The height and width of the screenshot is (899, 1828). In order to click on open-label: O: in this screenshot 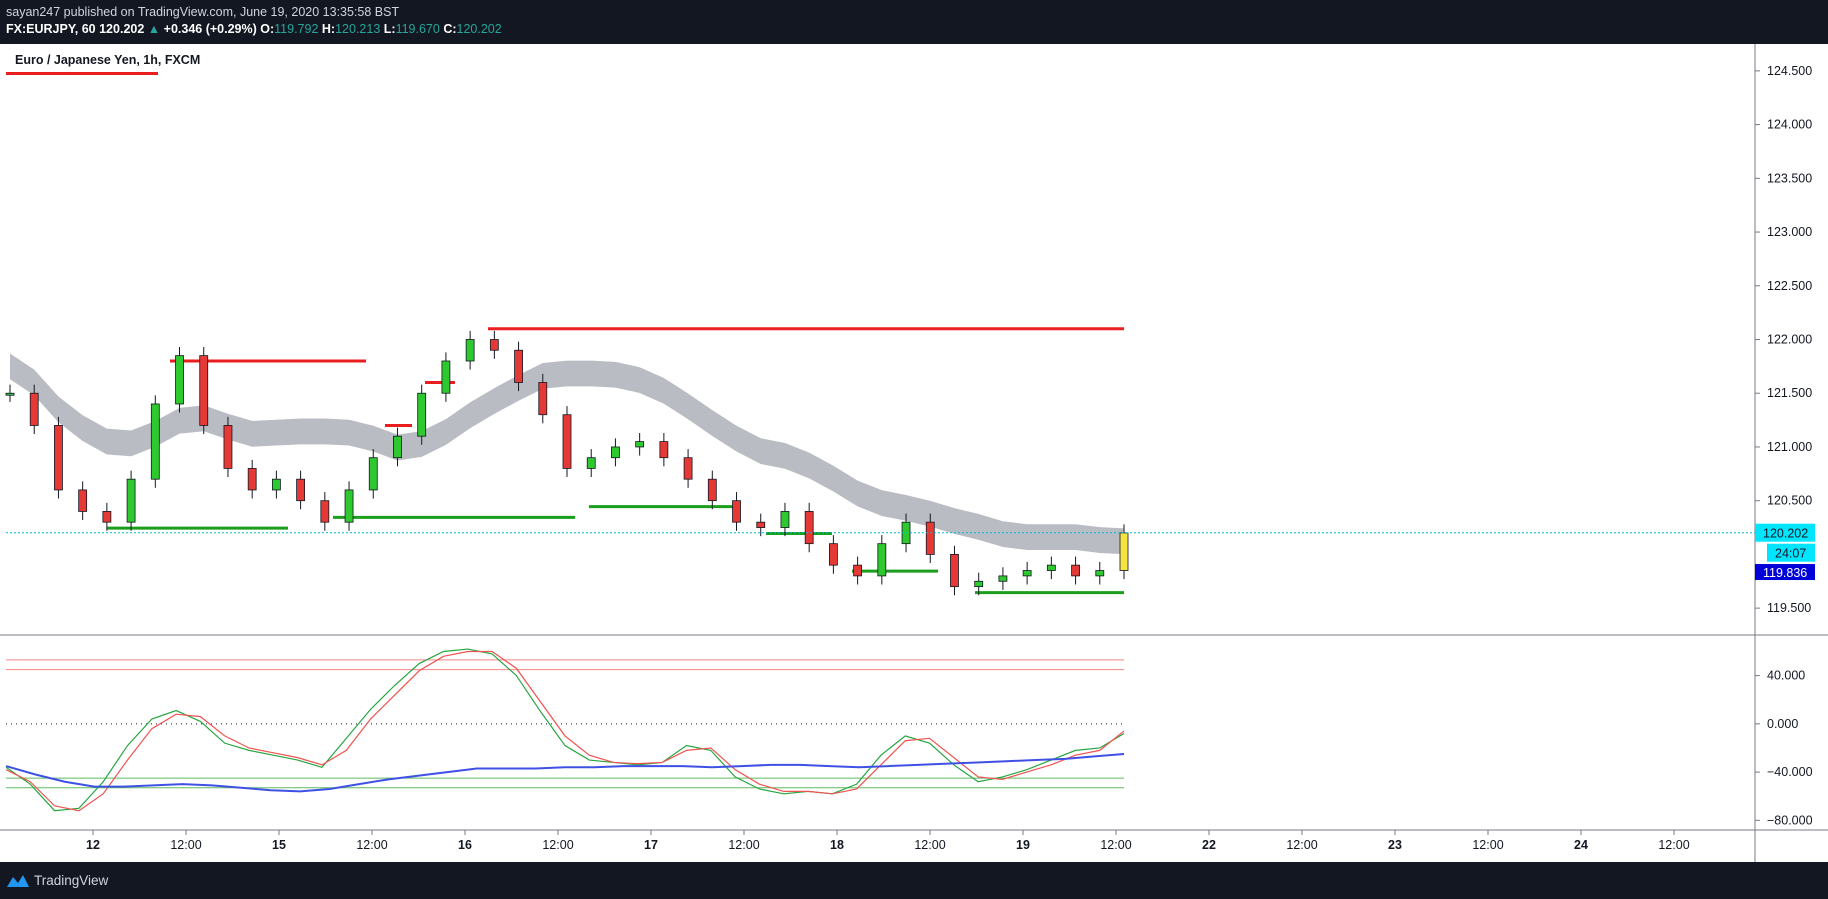, I will do `click(267, 29)`.